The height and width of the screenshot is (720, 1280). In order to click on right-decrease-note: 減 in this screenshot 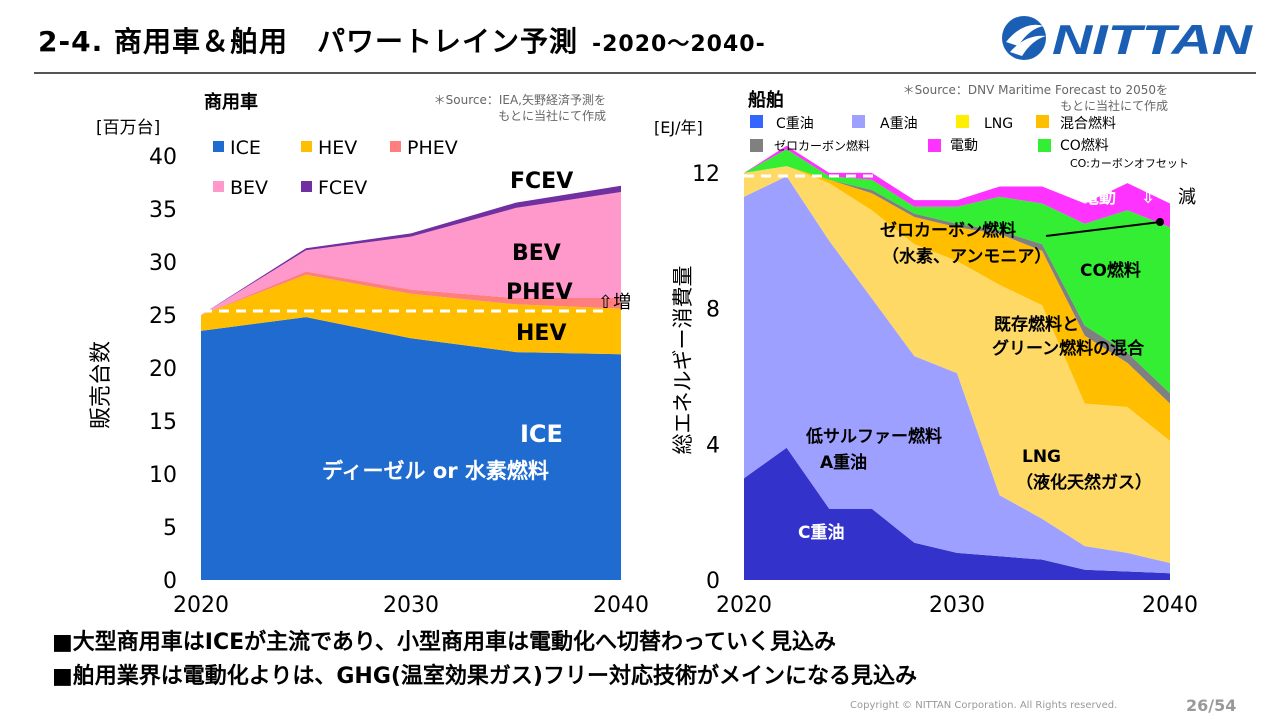, I will do `click(1187, 197)`.